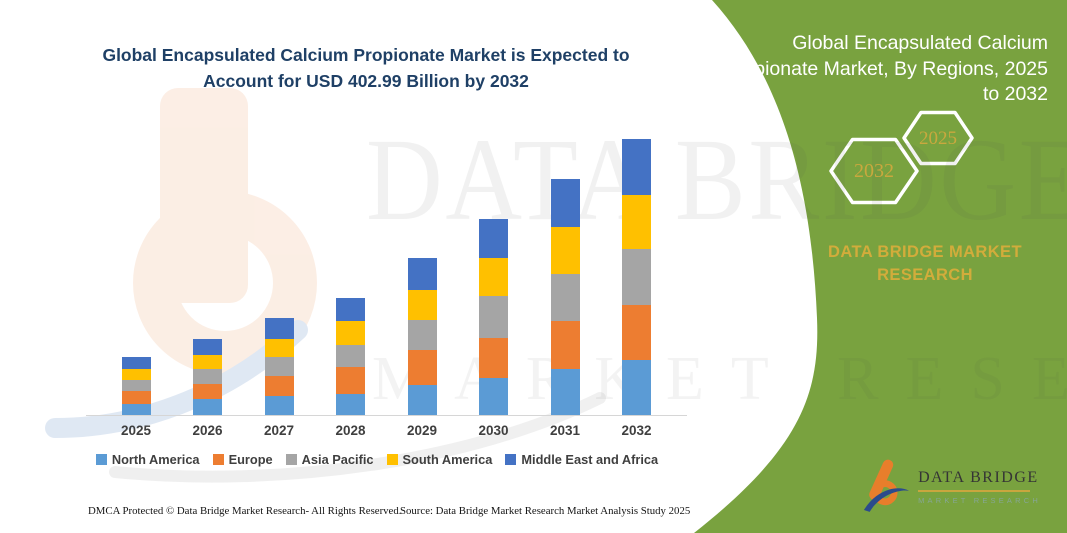  I want to click on legend-item-south-america: South America, so click(439, 459).